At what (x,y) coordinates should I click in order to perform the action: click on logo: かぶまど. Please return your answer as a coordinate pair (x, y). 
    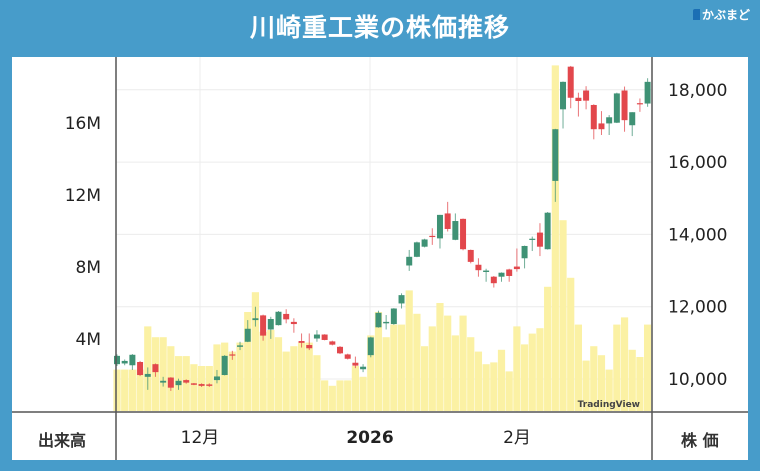
    Looking at the image, I should click on (721, 14).